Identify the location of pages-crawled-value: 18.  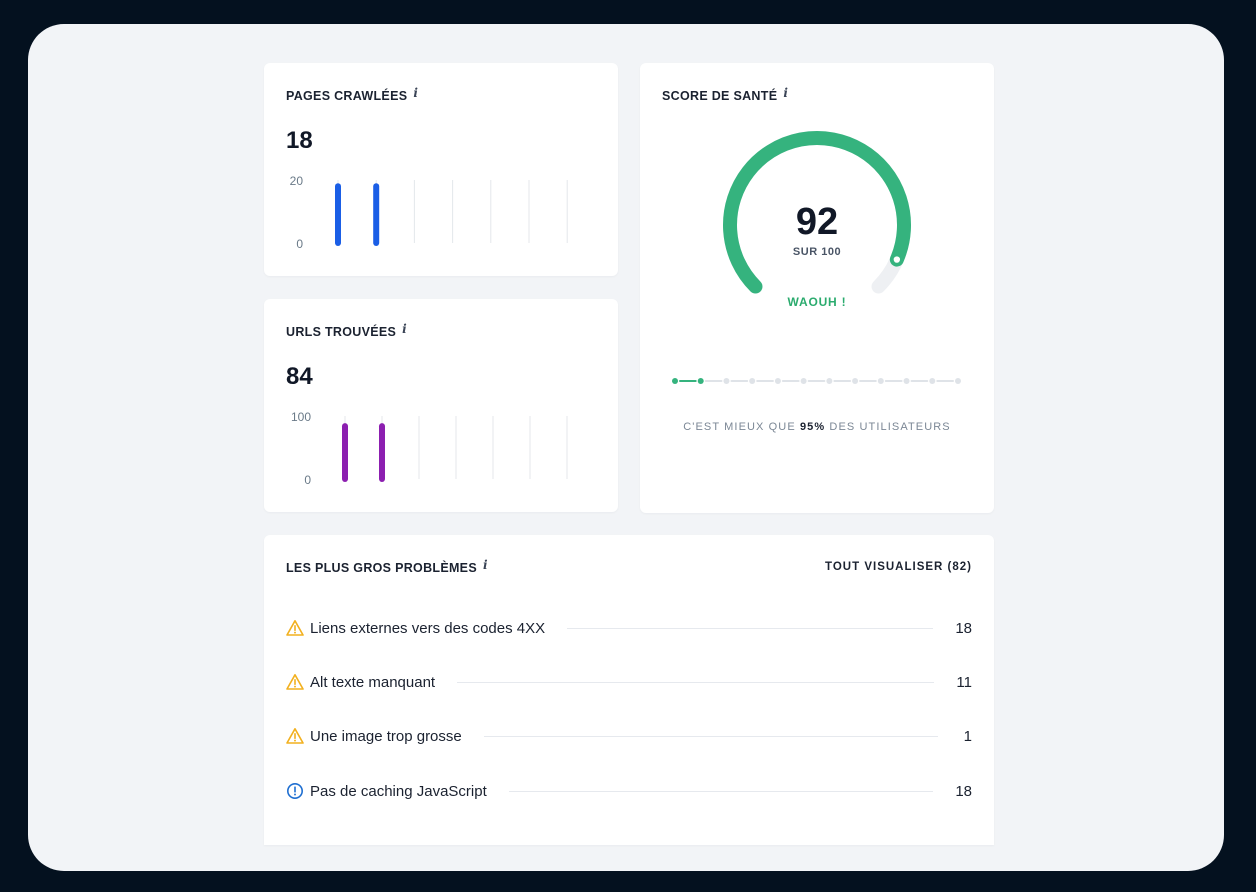
(299, 140).